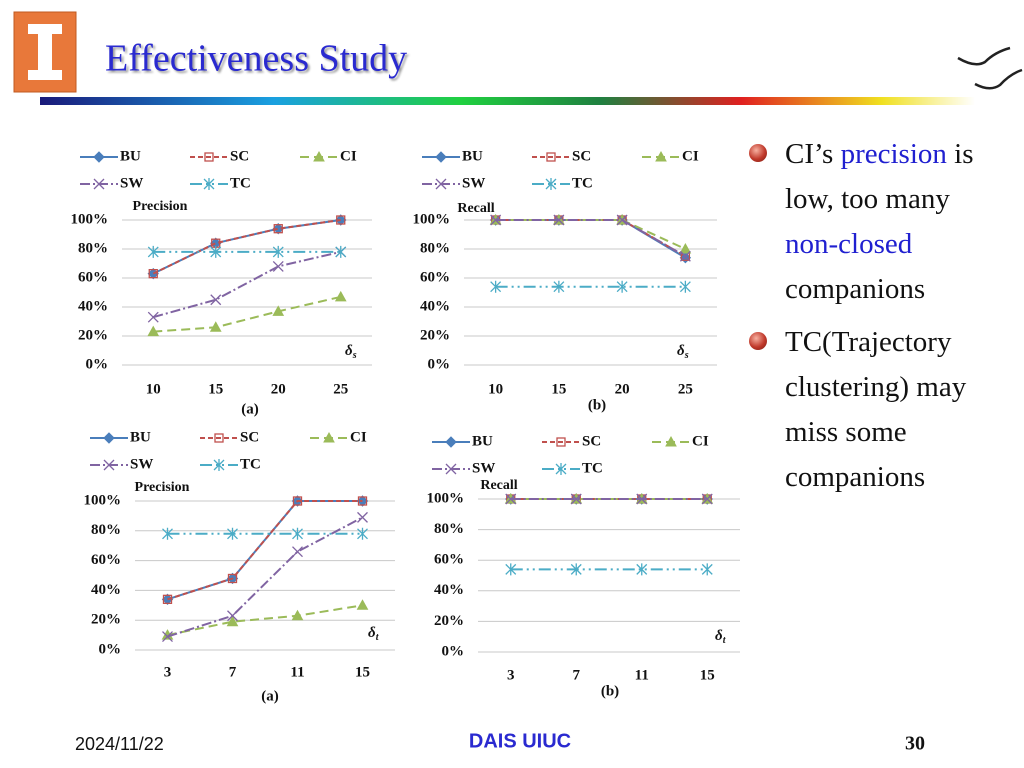  Describe the element at coordinates (990, 68) in the screenshot. I see `birds` at that location.